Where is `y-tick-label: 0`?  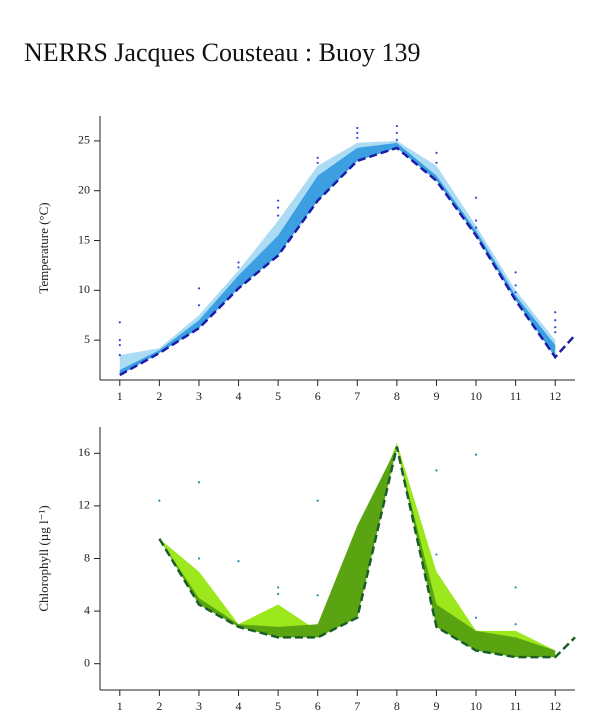
y-tick-label: 0 is located at coordinates (87, 662).